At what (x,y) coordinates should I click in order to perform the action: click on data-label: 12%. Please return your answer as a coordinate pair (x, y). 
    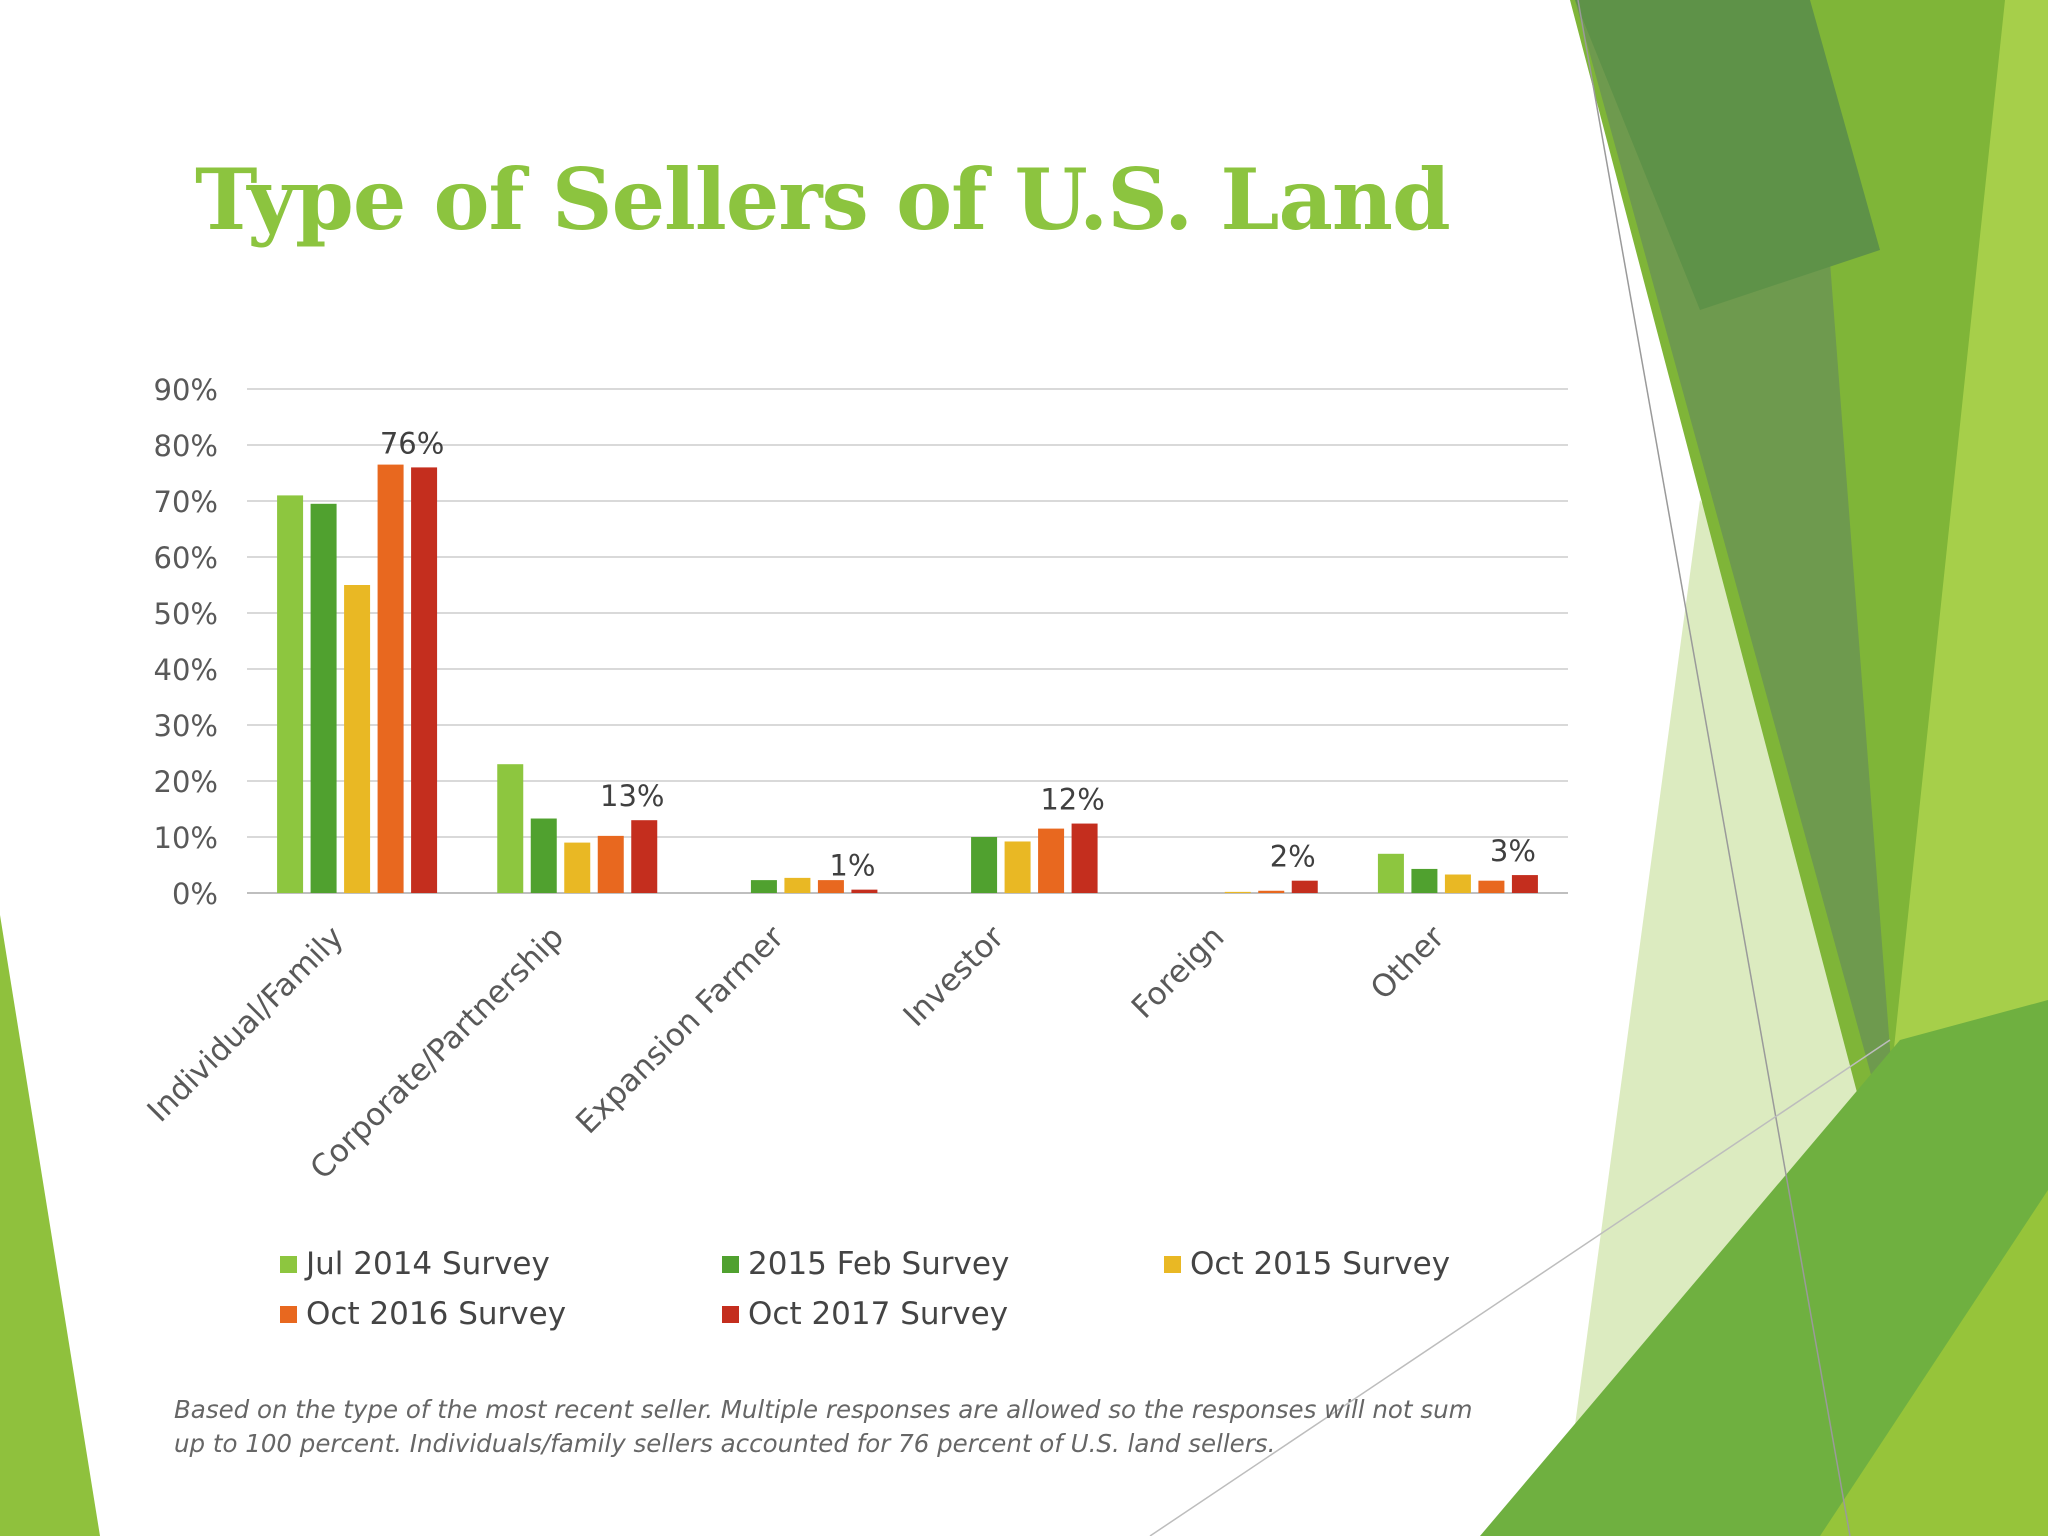
    Looking at the image, I should click on (1072, 800).